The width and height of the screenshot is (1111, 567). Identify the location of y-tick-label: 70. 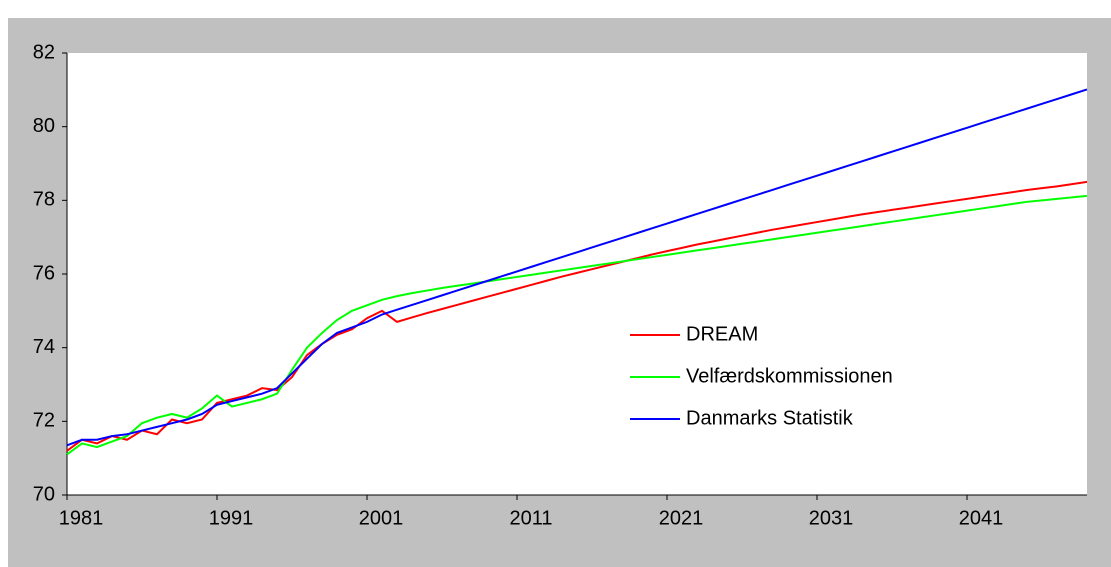
(44, 494).